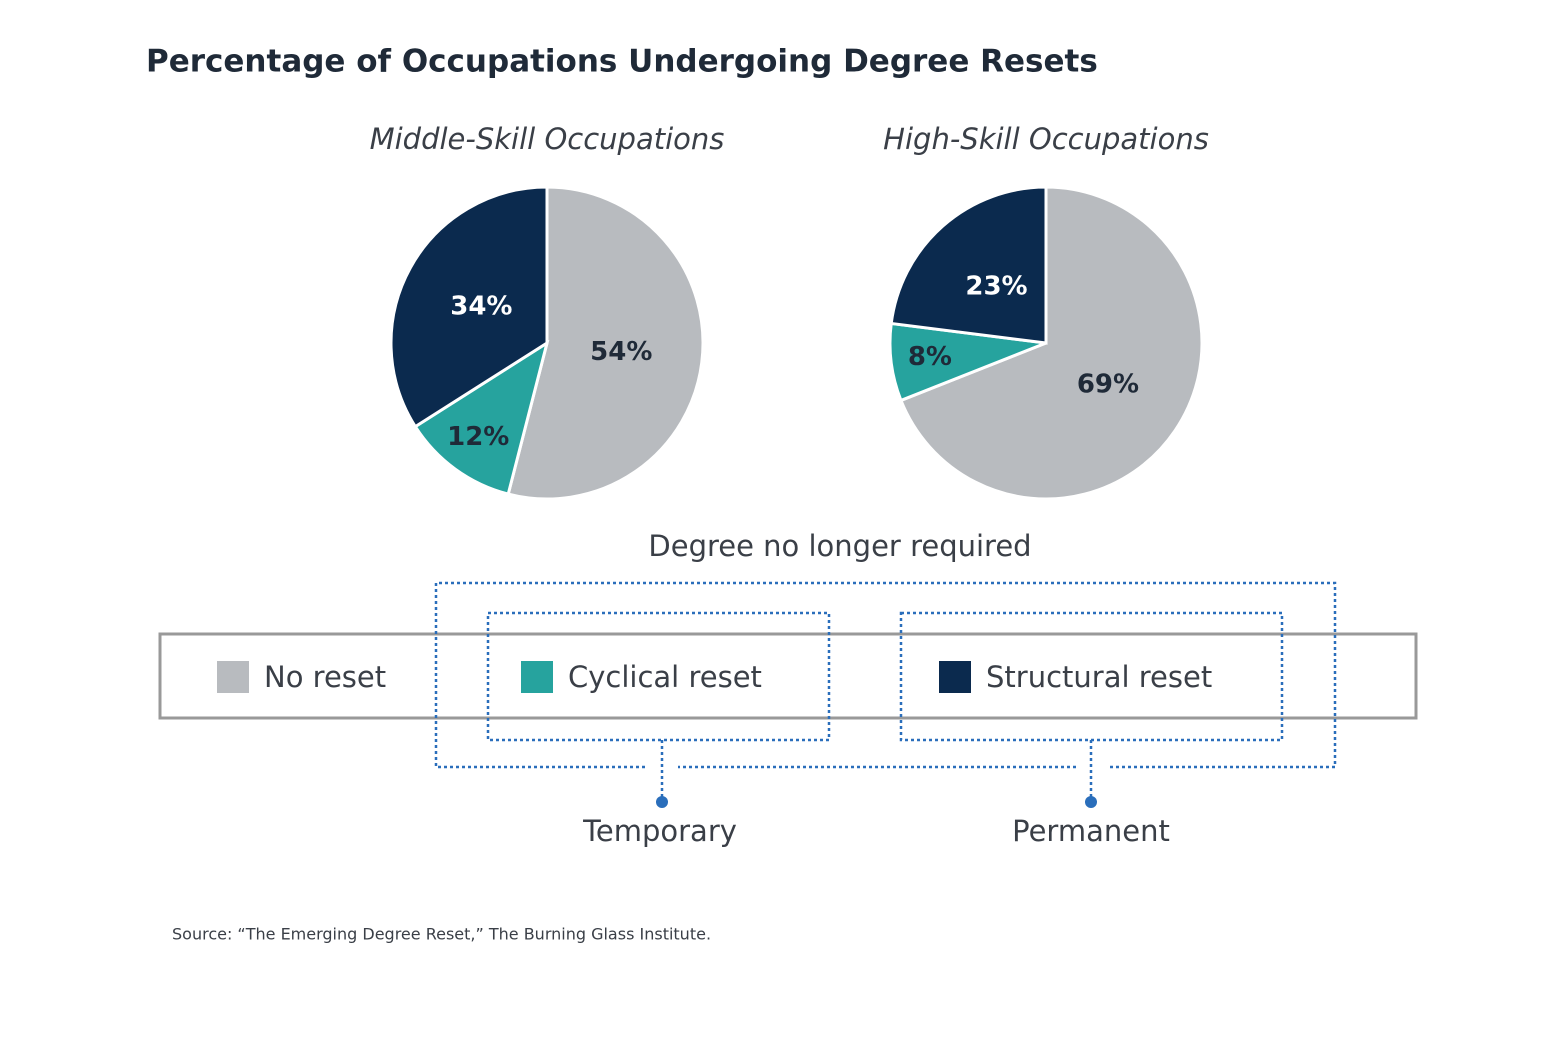 The image size is (1542, 1058). What do you see at coordinates (996, 286) in the screenshot?
I see `data-label: 23%` at bounding box center [996, 286].